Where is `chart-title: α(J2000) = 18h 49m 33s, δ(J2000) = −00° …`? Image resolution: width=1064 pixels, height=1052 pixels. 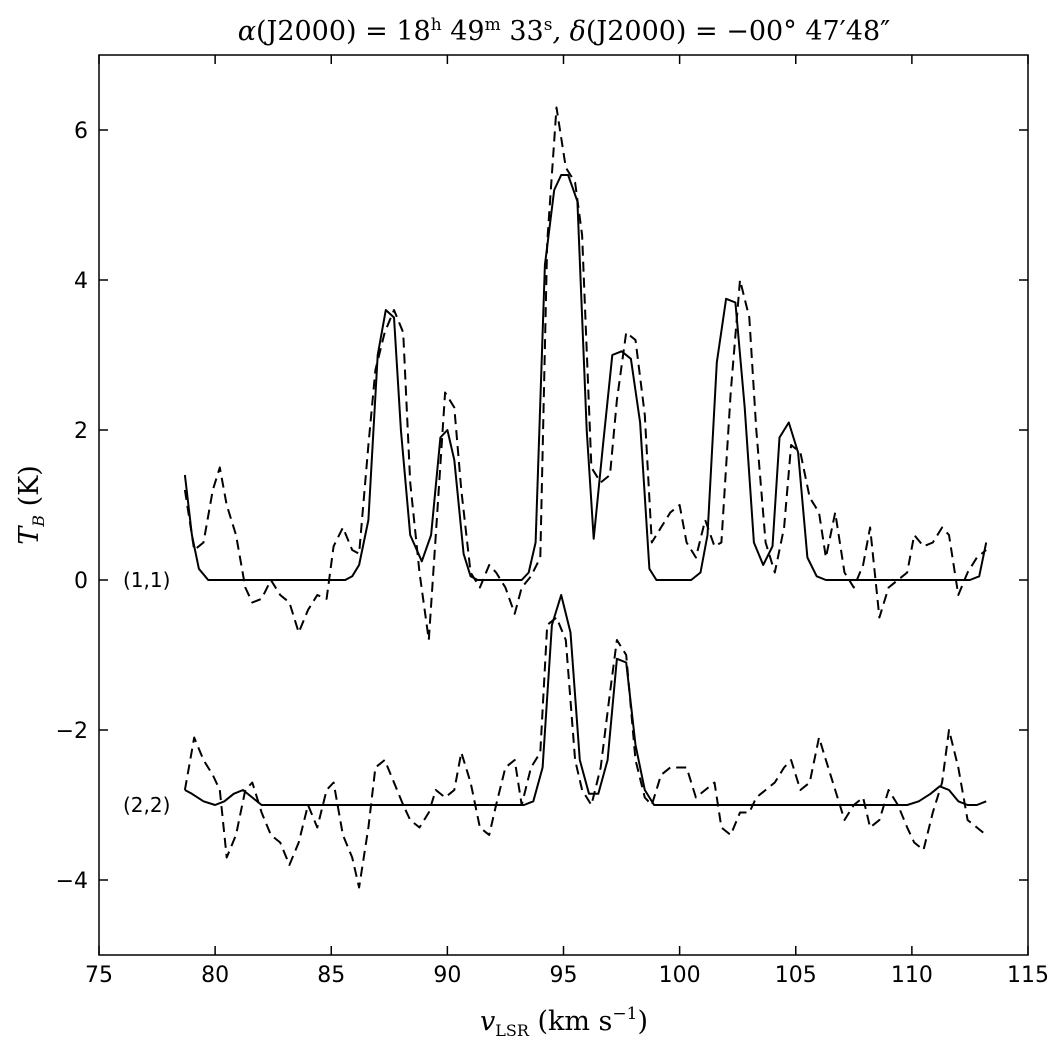 chart-title: α(J2000) = 18h 49m 33s, δ(J2000) = −00° … is located at coordinates (564, 31).